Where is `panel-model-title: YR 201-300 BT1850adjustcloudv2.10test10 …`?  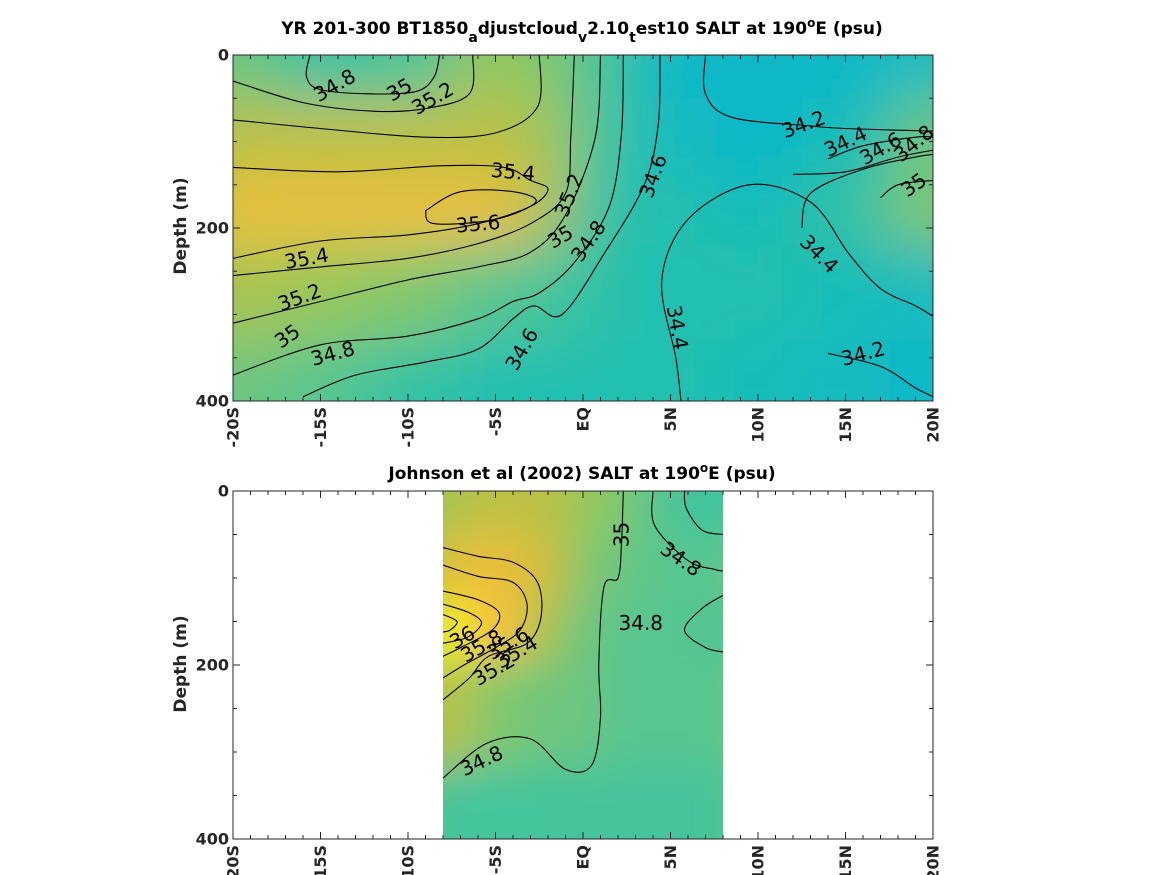
panel-model-title: YR 201-300 BT1850adjustcloudv2.10test10 … is located at coordinates (581, 31).